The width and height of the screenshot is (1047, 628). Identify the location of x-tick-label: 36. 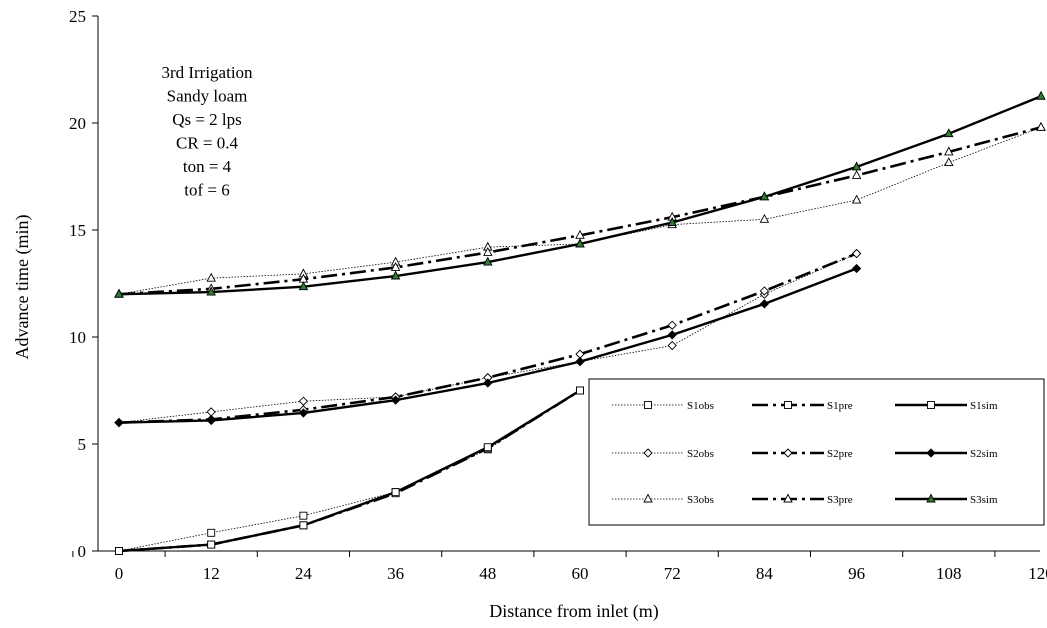
(395, 573).